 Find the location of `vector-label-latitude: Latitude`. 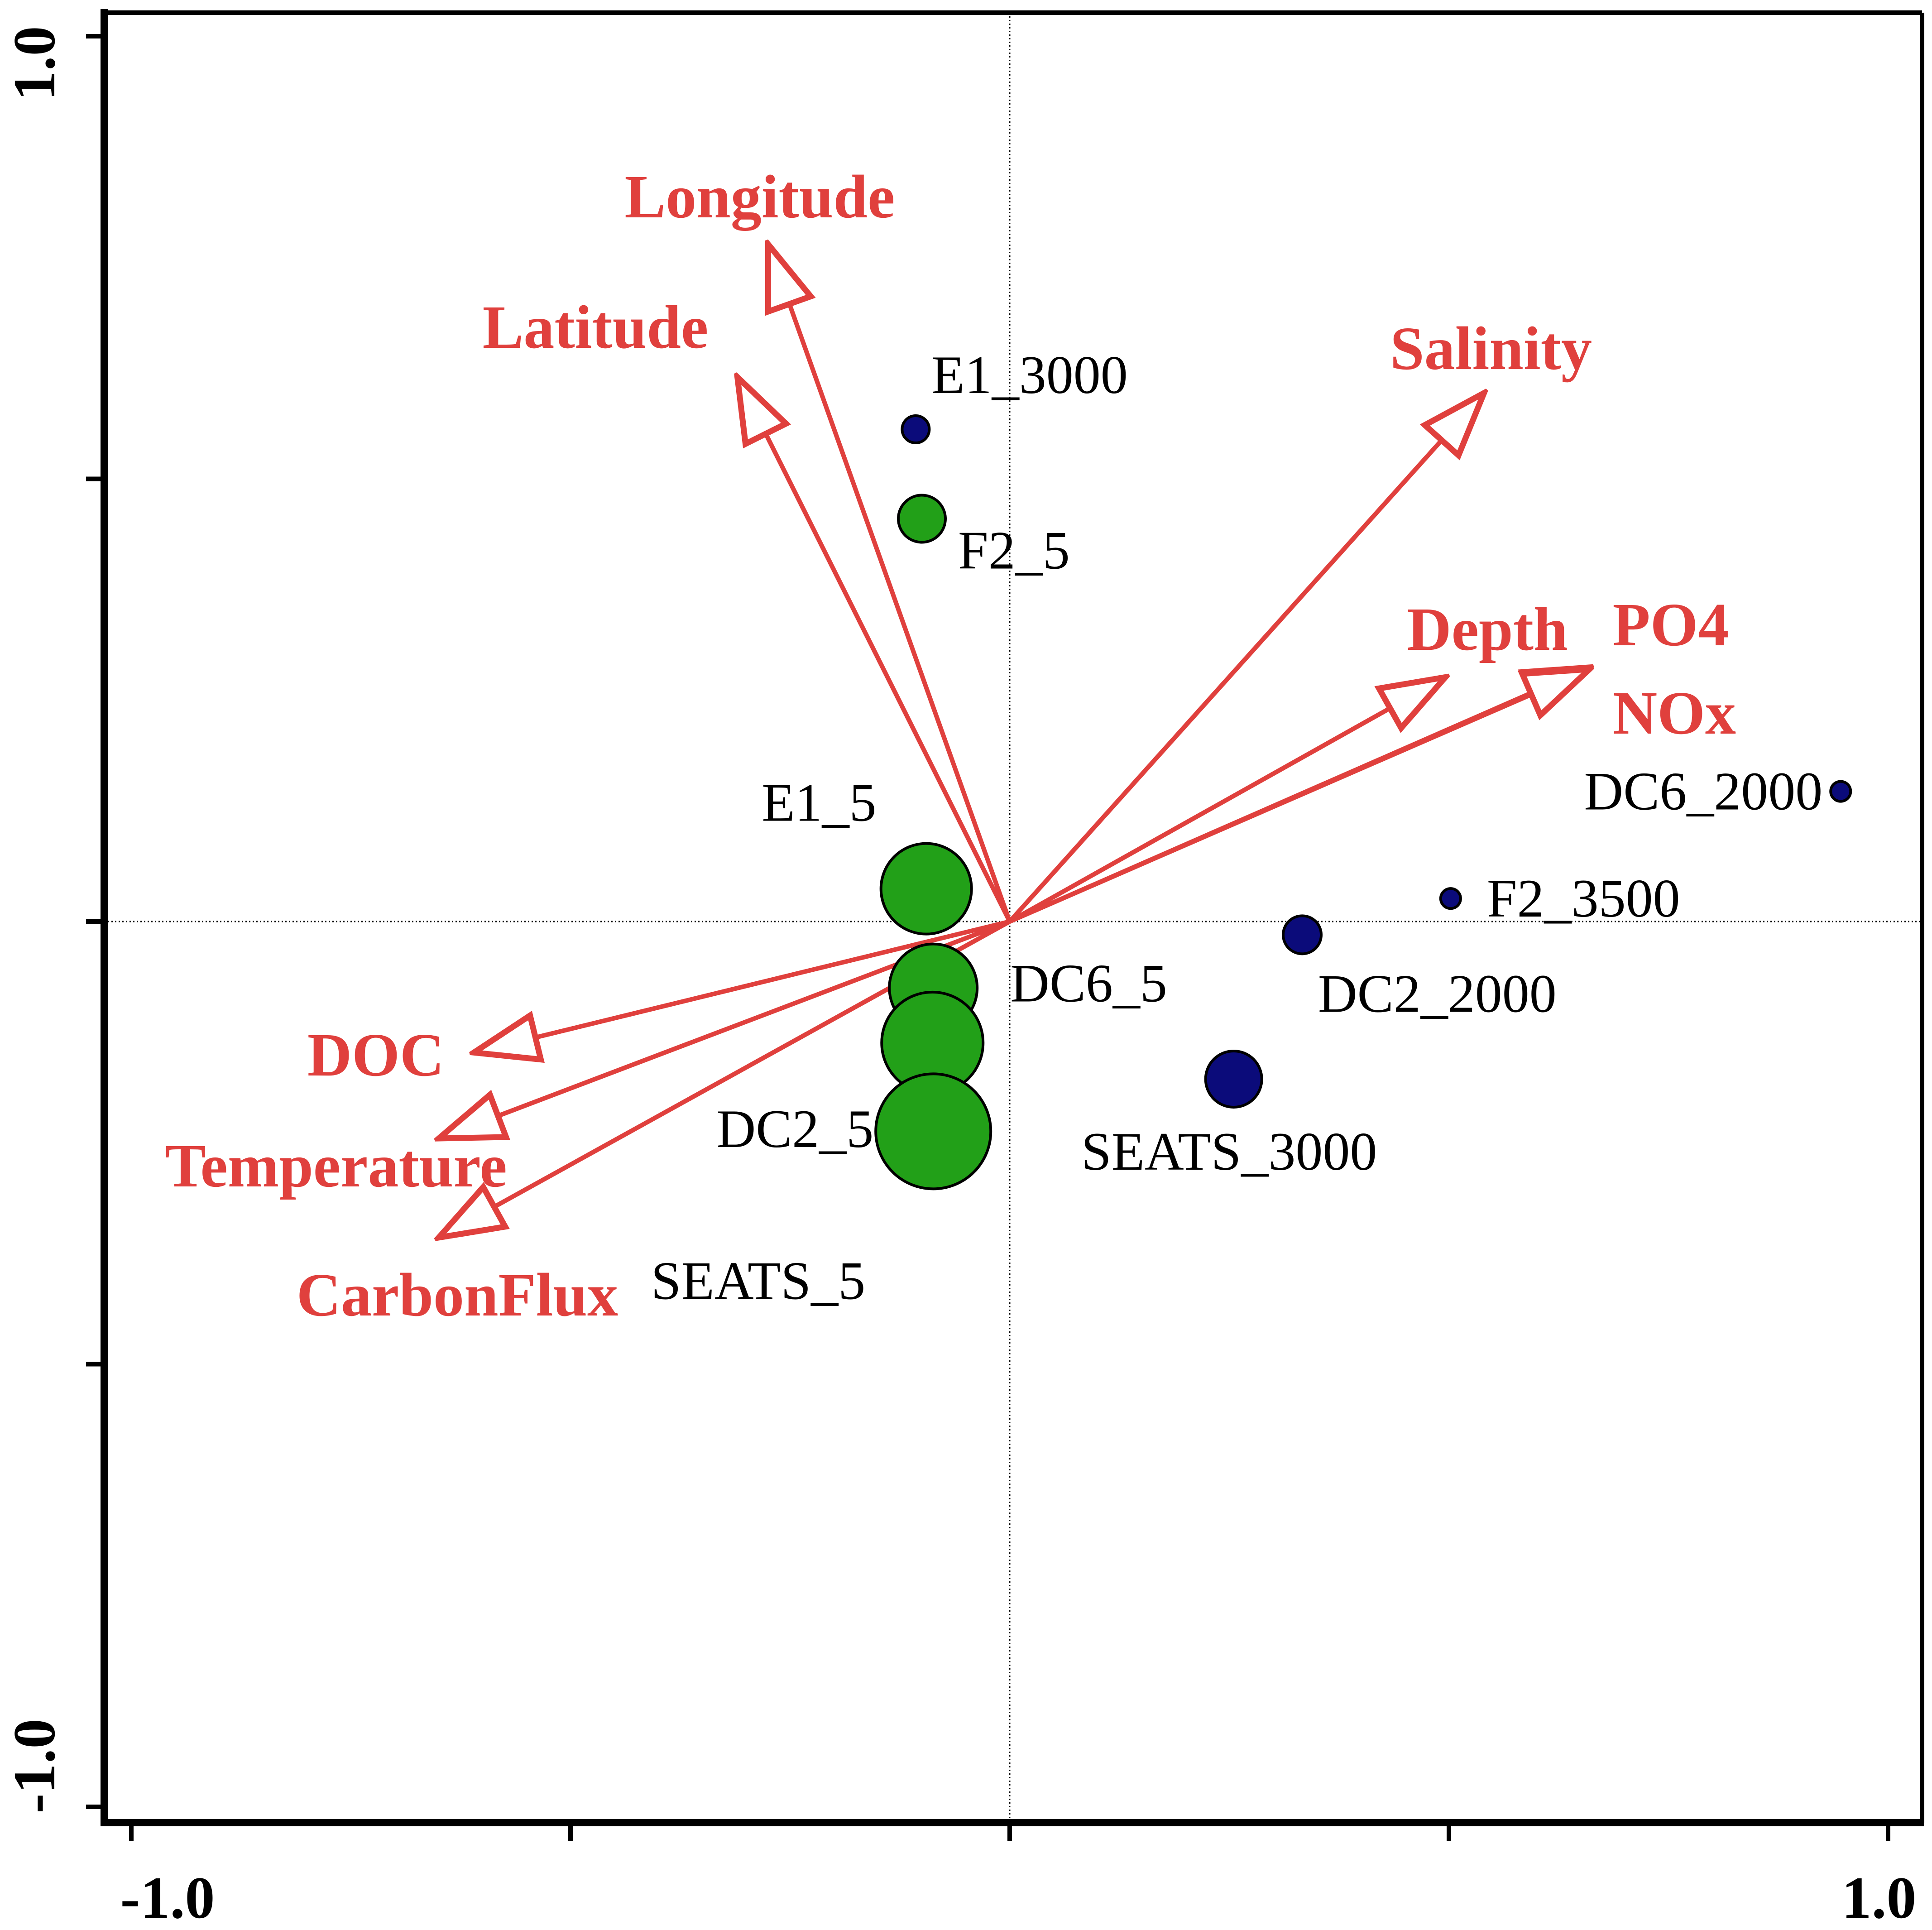

vector-label-latitude: Latitude is located at coordinates (596, 327).